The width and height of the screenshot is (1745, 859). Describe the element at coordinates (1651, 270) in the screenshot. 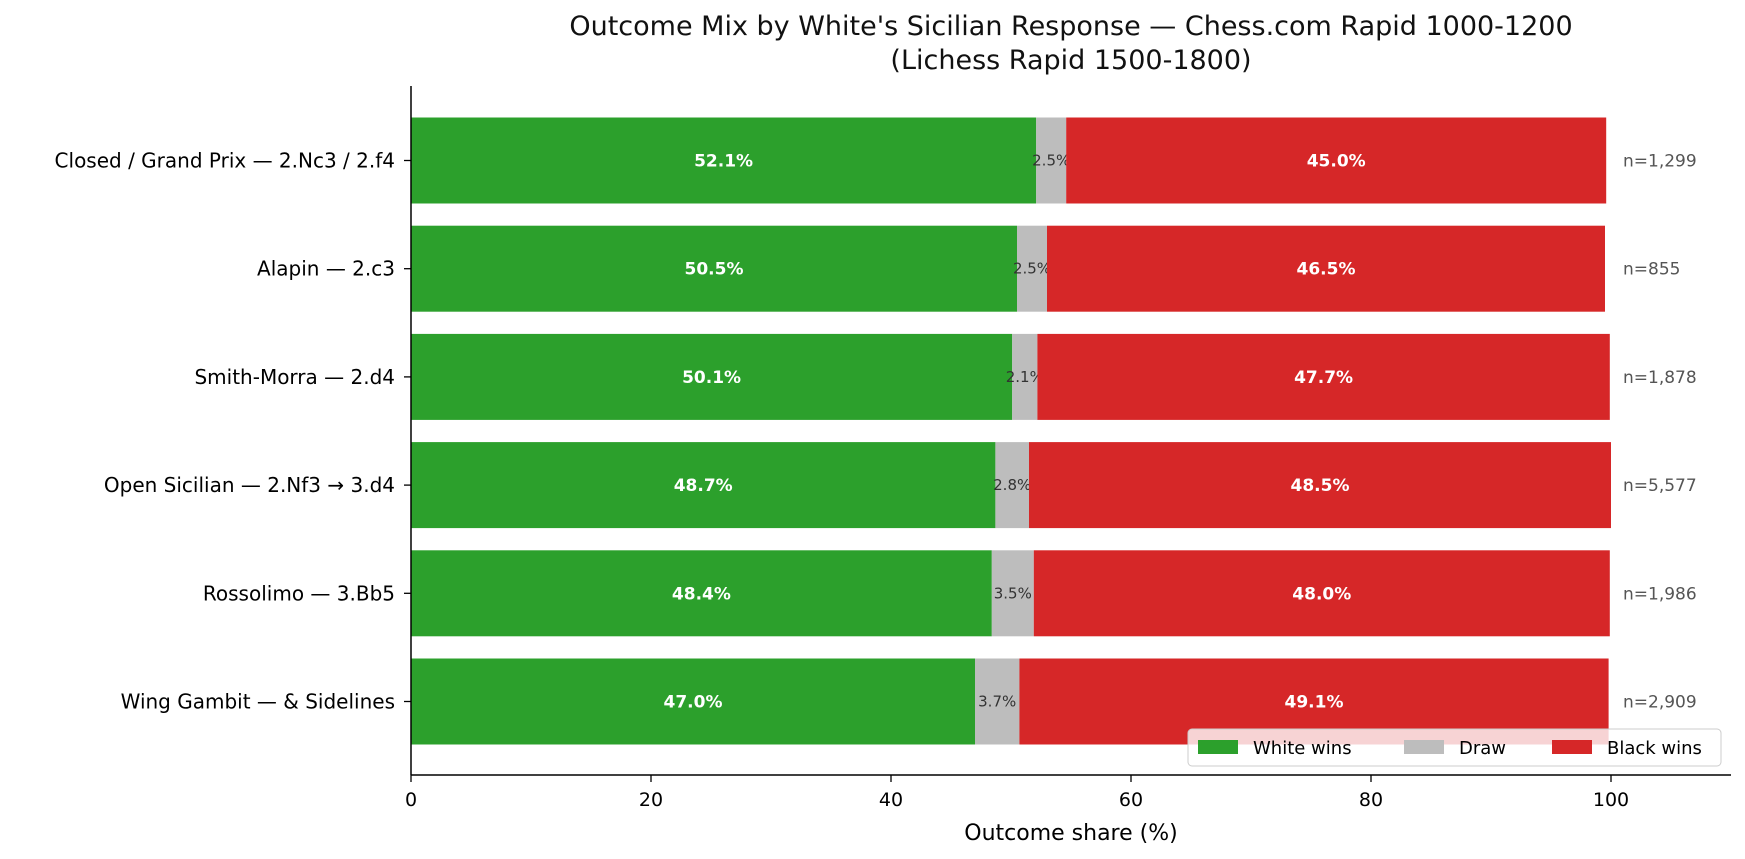

I see `sample-size-label: n=855` at that location.